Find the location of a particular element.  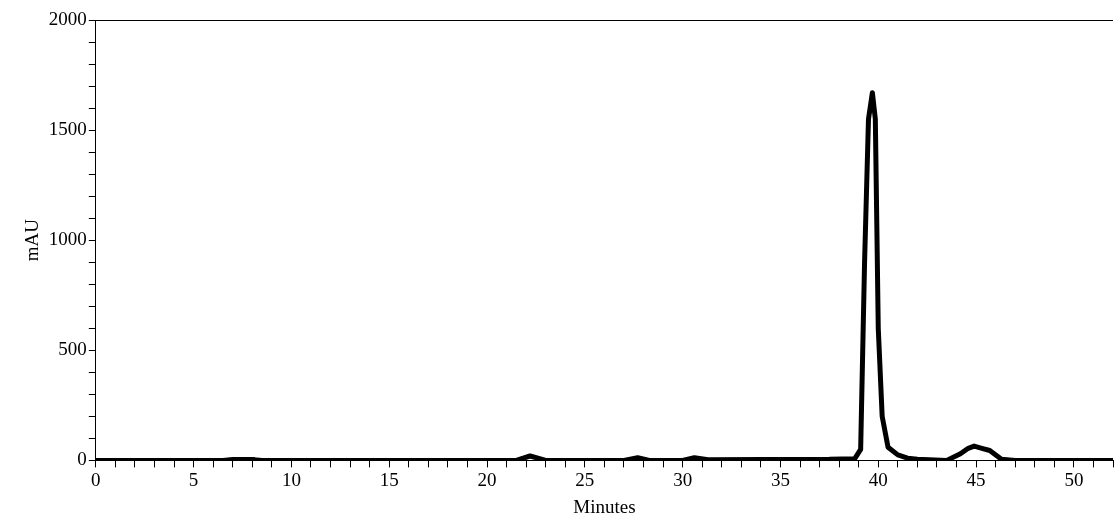

y-tick-label: 2000 is located at coordinates (67, 18).